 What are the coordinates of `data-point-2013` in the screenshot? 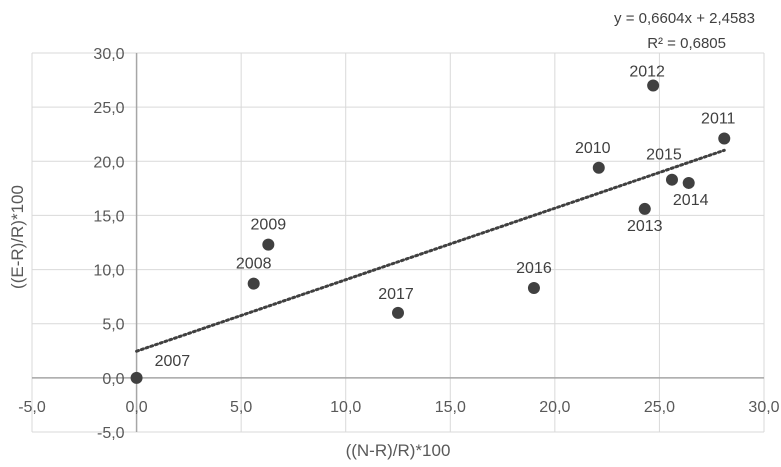 It's located at (644, 208).